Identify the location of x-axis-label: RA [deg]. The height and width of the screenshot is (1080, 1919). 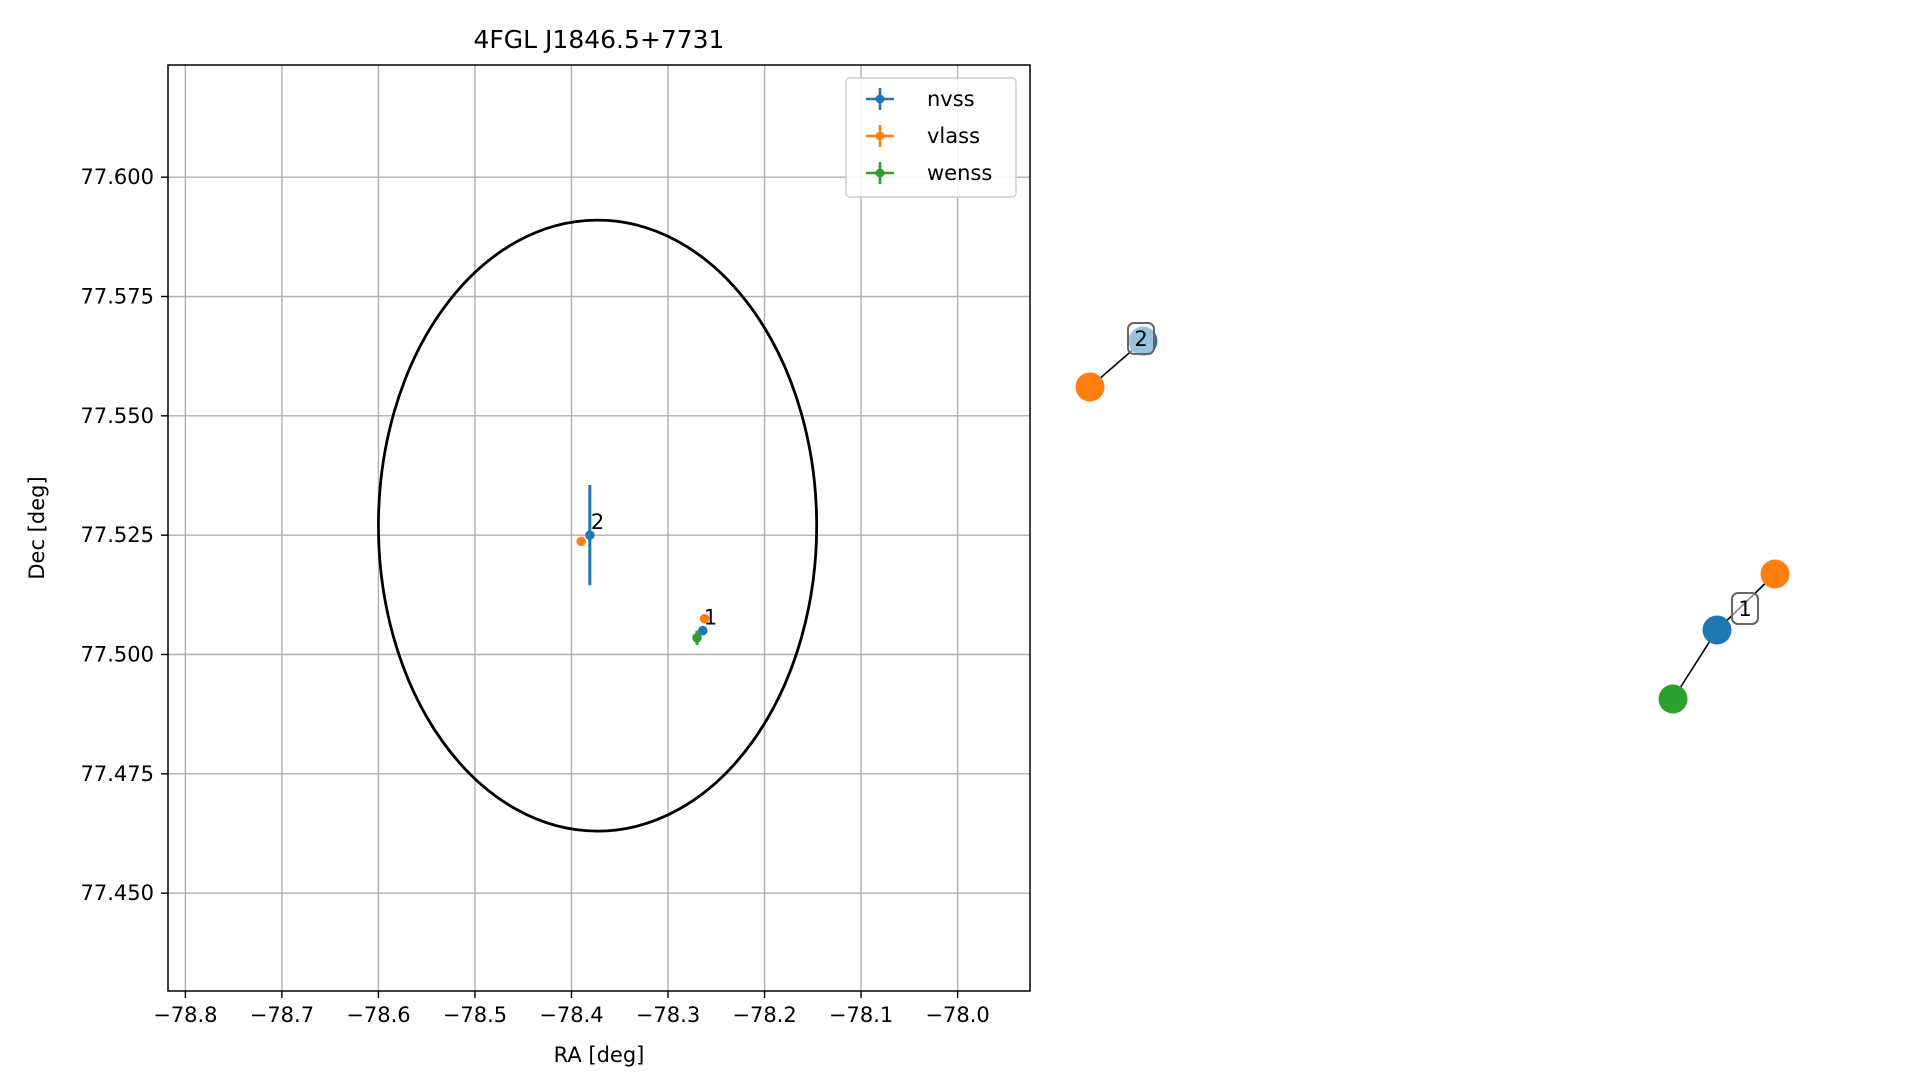
(599, 1055).